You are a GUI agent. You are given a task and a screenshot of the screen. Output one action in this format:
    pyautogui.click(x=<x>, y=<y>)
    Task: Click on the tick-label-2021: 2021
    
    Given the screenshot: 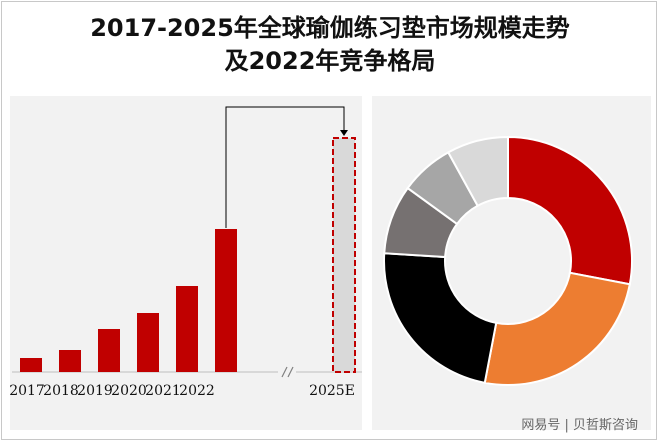 What is the action you would take?
    pyautogui.click(x=163, y=391)
    